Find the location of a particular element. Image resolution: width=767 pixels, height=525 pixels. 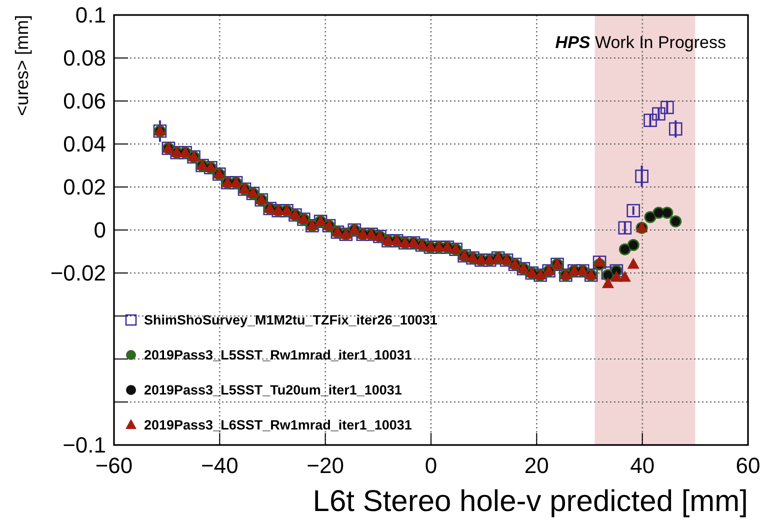

legend-label: 2019Pass3_L6SST_Rw1mrad_iter1_10031 is located at coordinates (278, 425).